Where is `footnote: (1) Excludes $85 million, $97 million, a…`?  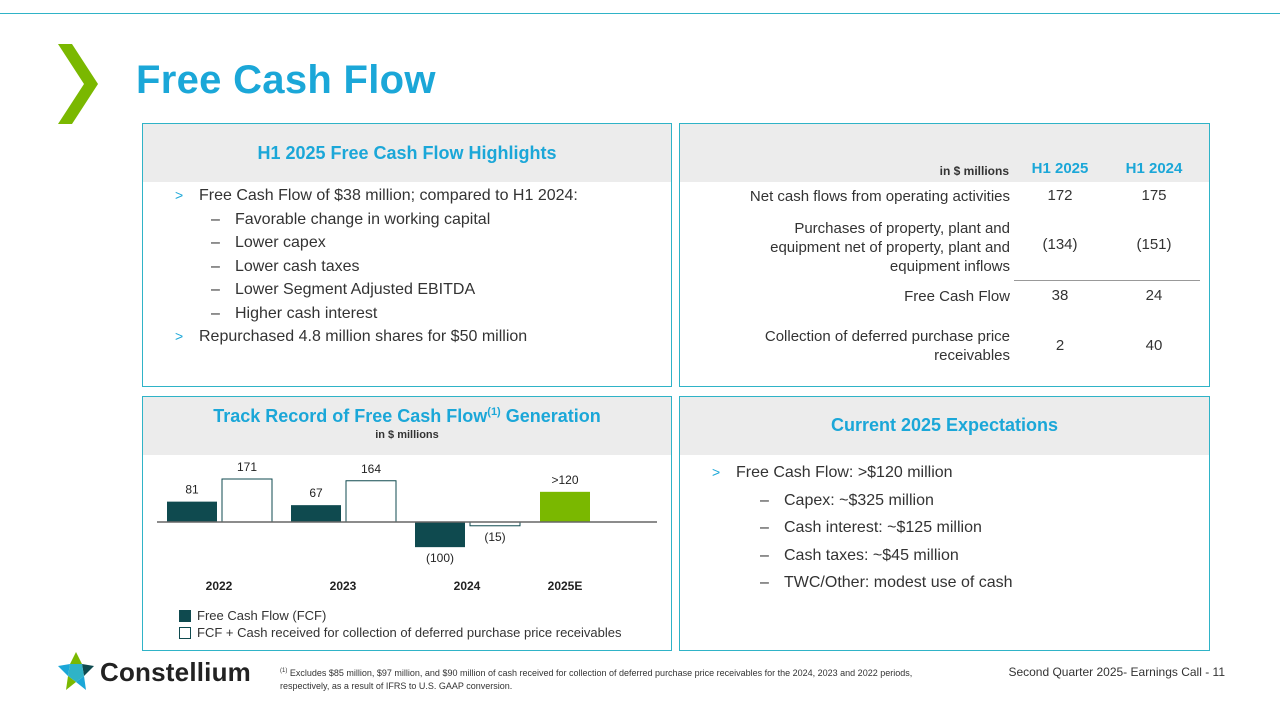
footnote: (1) Excludes $85 million, $97 million, a… is located at coordinates (596, 679).